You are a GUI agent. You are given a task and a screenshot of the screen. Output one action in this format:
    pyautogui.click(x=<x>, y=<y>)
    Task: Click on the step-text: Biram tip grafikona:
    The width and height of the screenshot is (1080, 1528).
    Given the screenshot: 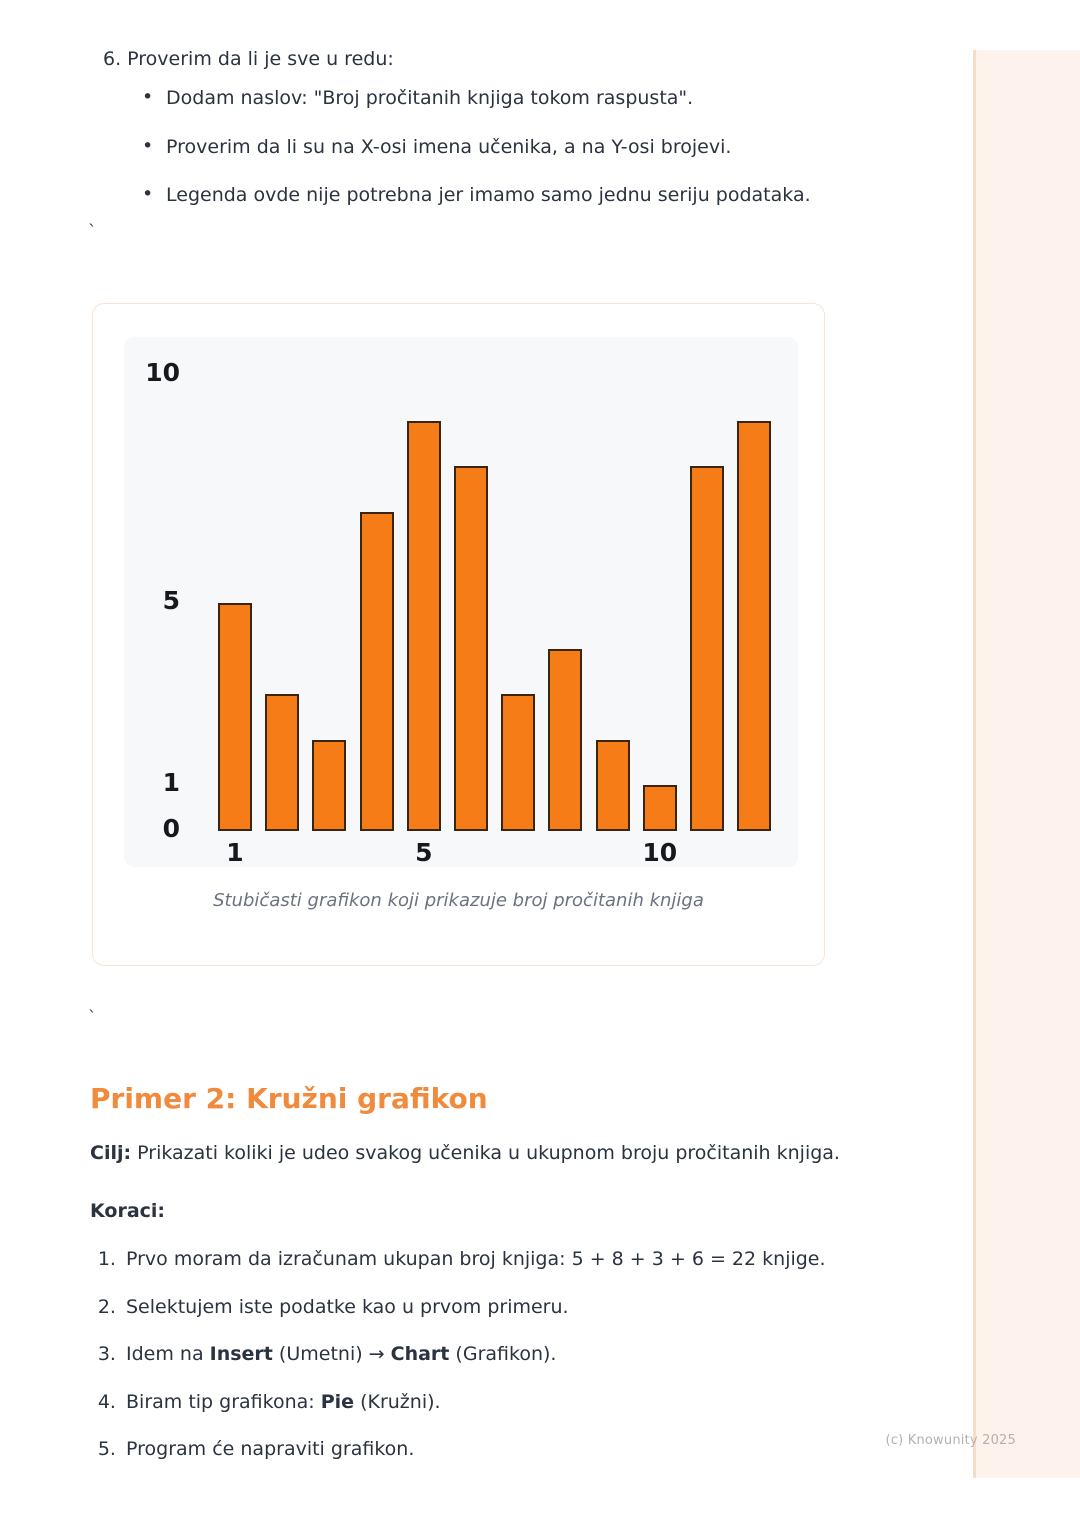 What is the action you would take?
    pyautogui.click(x=223, y=1401)
    